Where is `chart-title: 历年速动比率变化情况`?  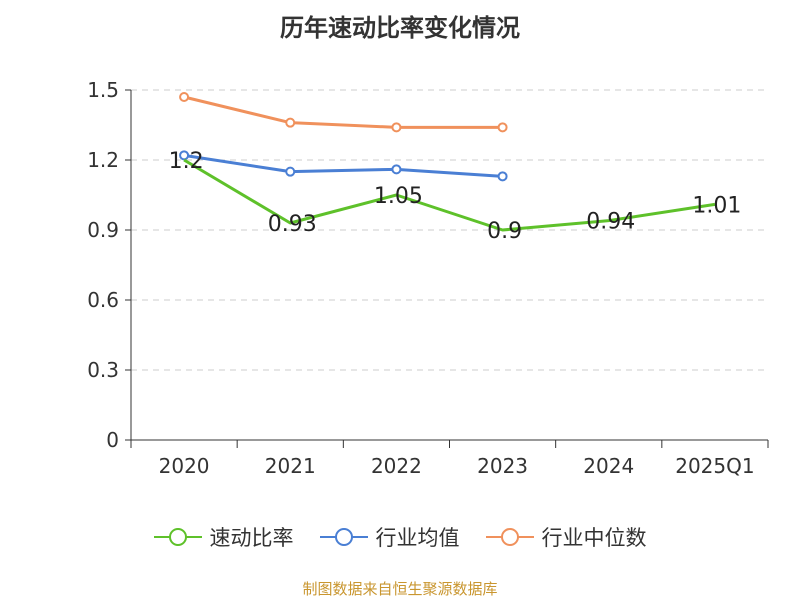 chart-title: 历年速动比率变化情况 is located at coordinates (400, 28).